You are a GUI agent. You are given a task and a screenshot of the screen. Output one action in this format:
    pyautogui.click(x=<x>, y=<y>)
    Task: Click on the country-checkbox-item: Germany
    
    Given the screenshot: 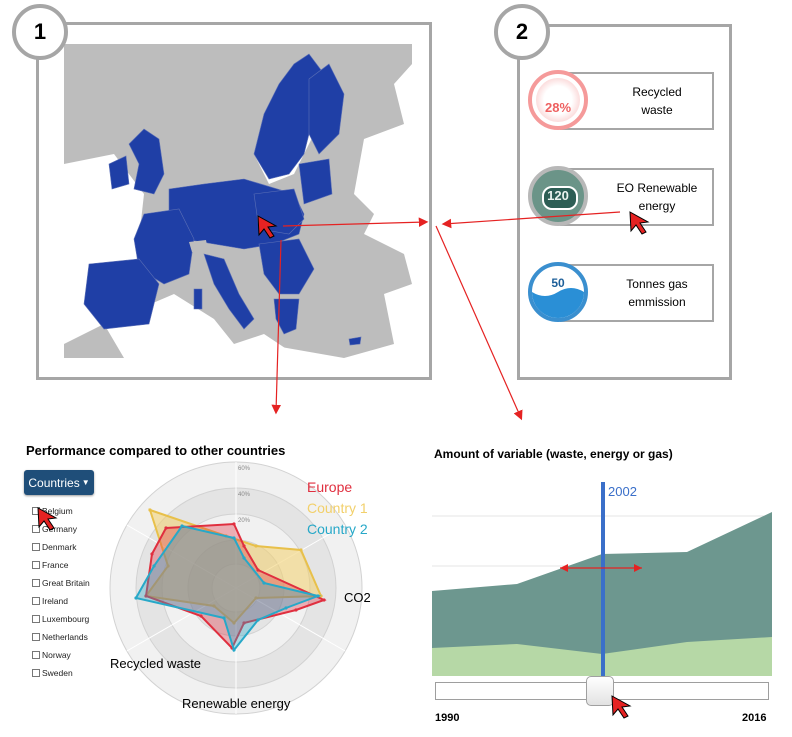 What is the action you would take?
    pyautogui.click(x=61, y=529)
    